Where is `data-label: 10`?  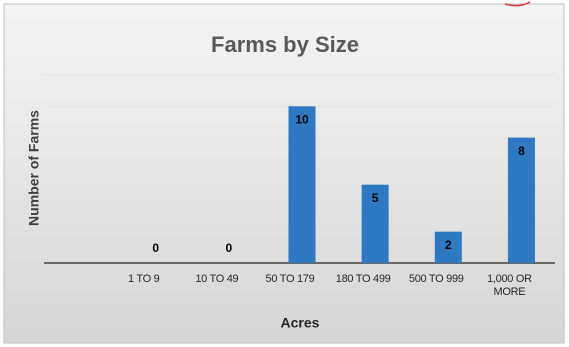 data-label: 10 is located at coordinates (302, 120).